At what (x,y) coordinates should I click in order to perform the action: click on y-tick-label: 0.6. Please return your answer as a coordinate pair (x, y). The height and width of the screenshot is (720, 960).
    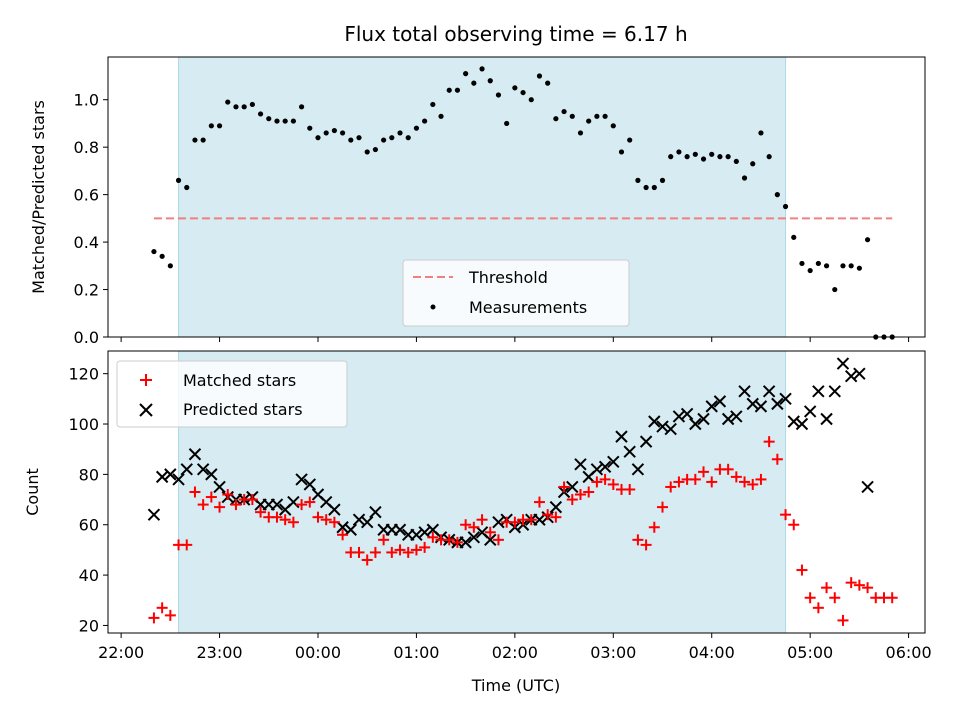
    Looking at the image, I should click on (86, 195).